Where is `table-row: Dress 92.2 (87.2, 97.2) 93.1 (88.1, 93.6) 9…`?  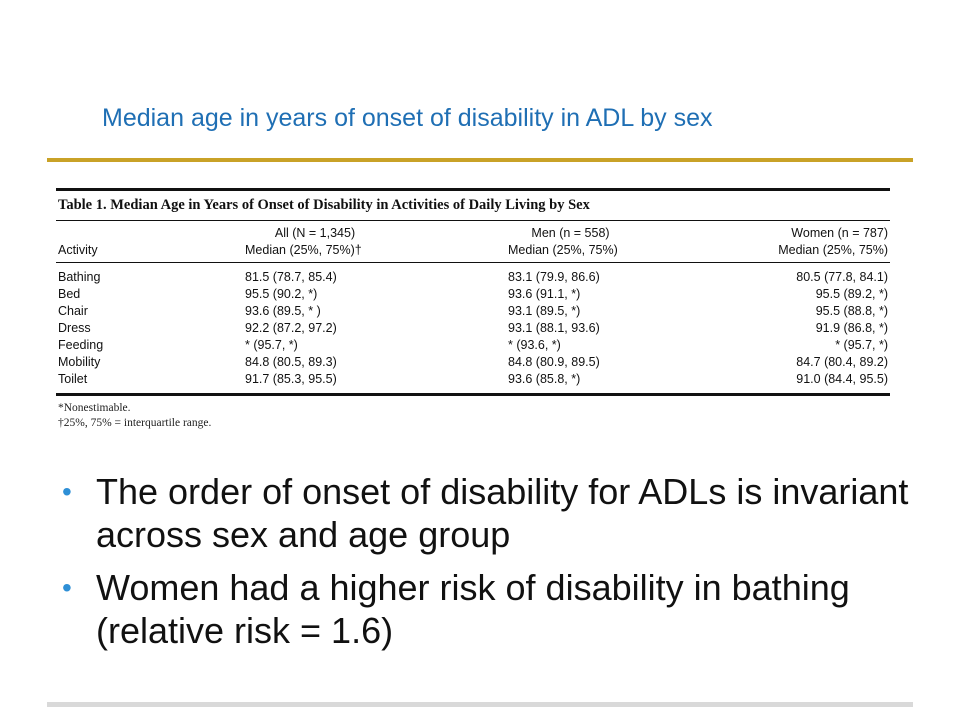
table-row: Dress 92.2 (87.2, 97.2) 93.1 (88.1, 93.6) 9… is located at coordinates (473, 328).